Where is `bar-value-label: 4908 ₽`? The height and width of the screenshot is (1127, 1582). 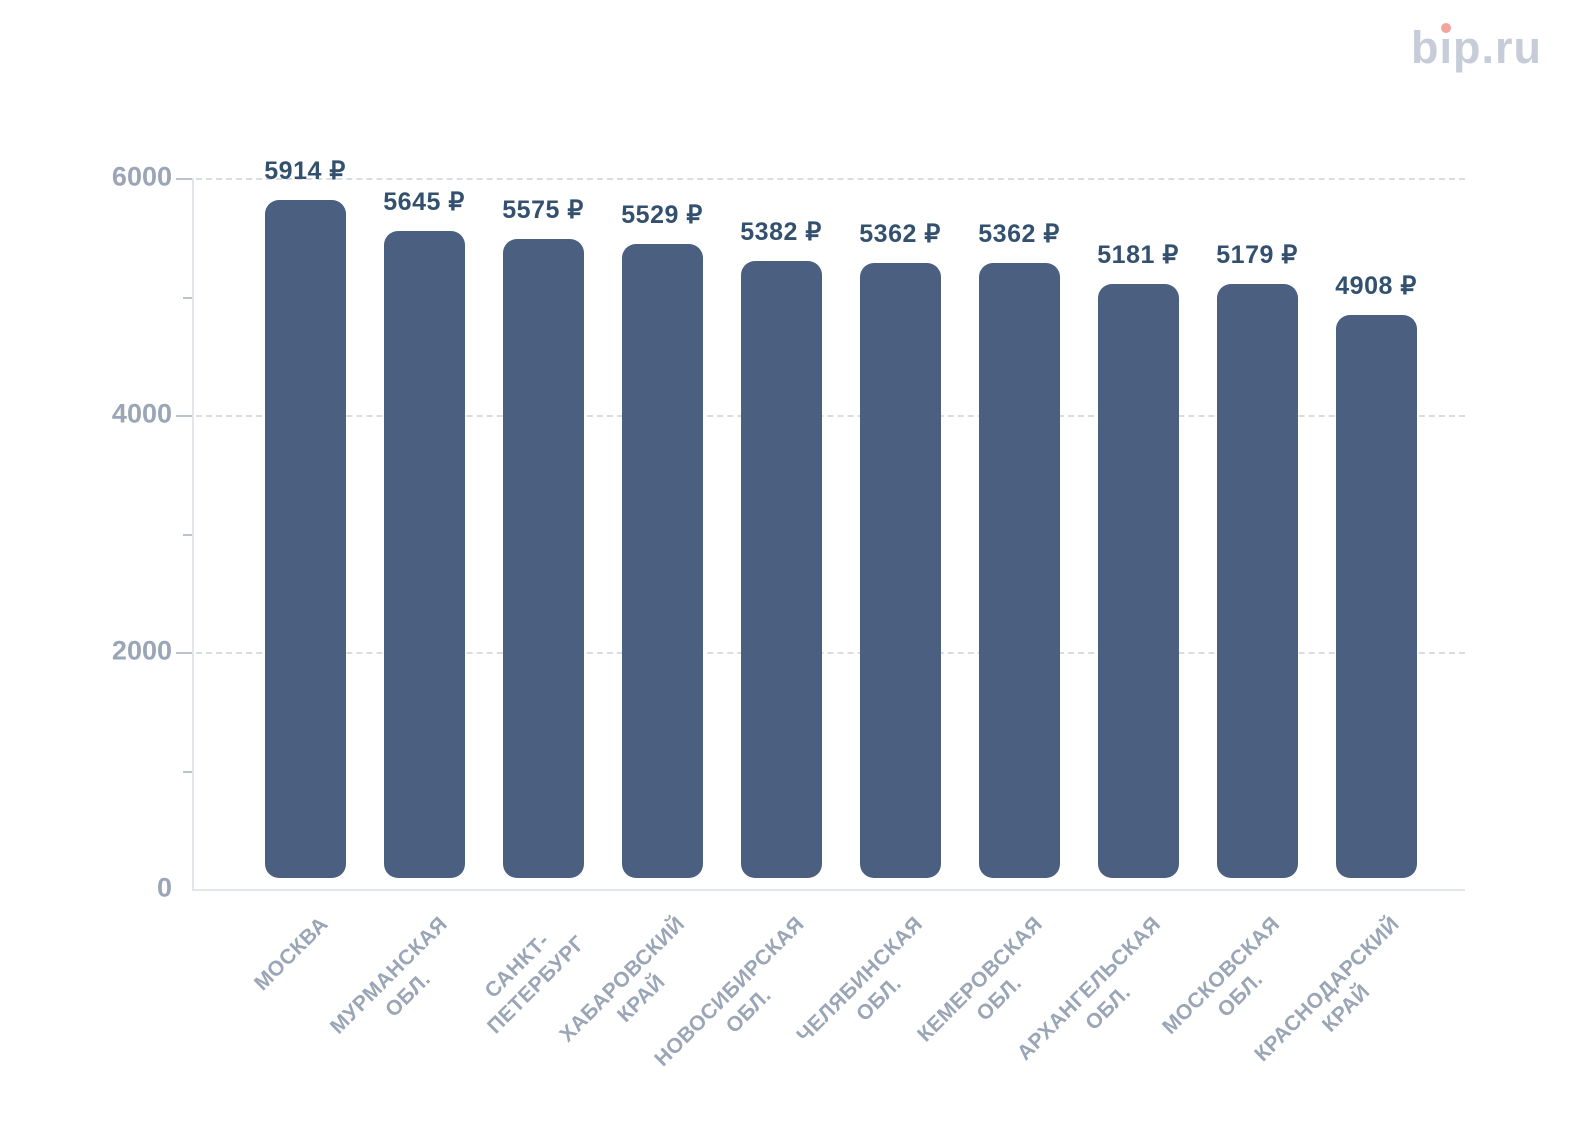
bar-value-label: 4908 ₽ is located at coordinates (1376, 286).